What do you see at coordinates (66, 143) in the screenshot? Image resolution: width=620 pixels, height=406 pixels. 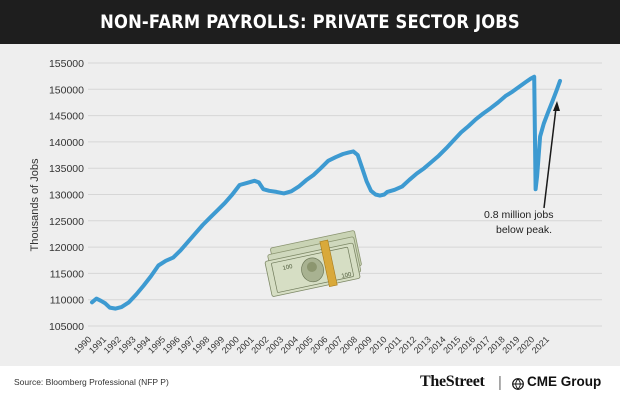 I see `y-tick-label: 140000` at bounding box center [66, 143].